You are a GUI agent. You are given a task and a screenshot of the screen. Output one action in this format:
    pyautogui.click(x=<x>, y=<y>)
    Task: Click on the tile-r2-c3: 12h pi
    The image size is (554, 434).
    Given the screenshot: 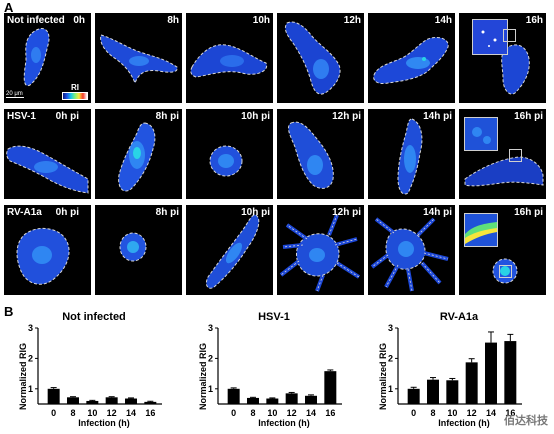 What is the action you would take?
    pyautogui.click(x=320, y=250)
    